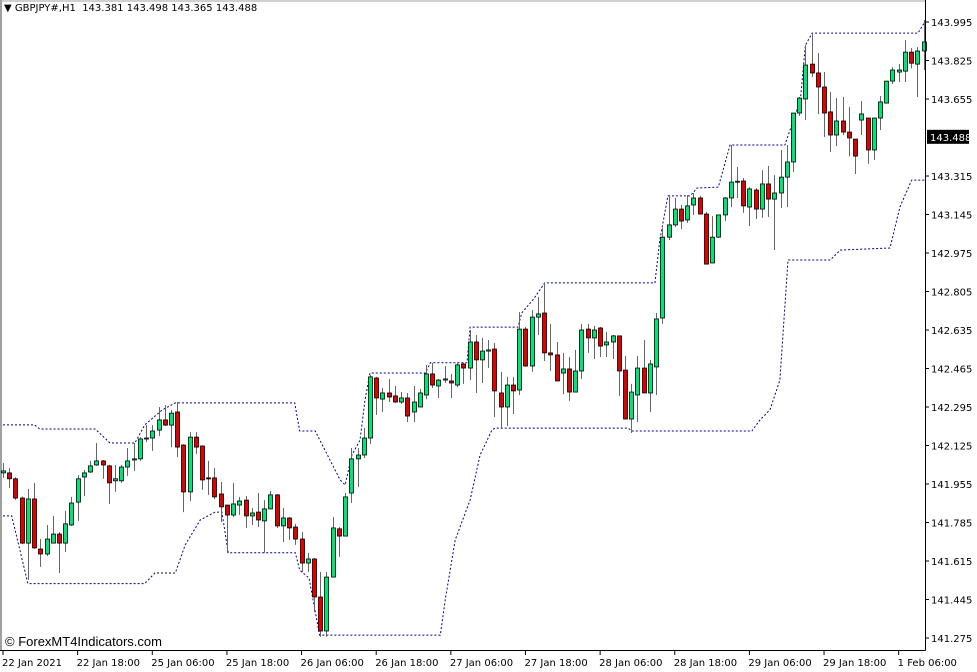  I want to click on time-tick-label: 1 Feb 06:00, so click(927, 663).